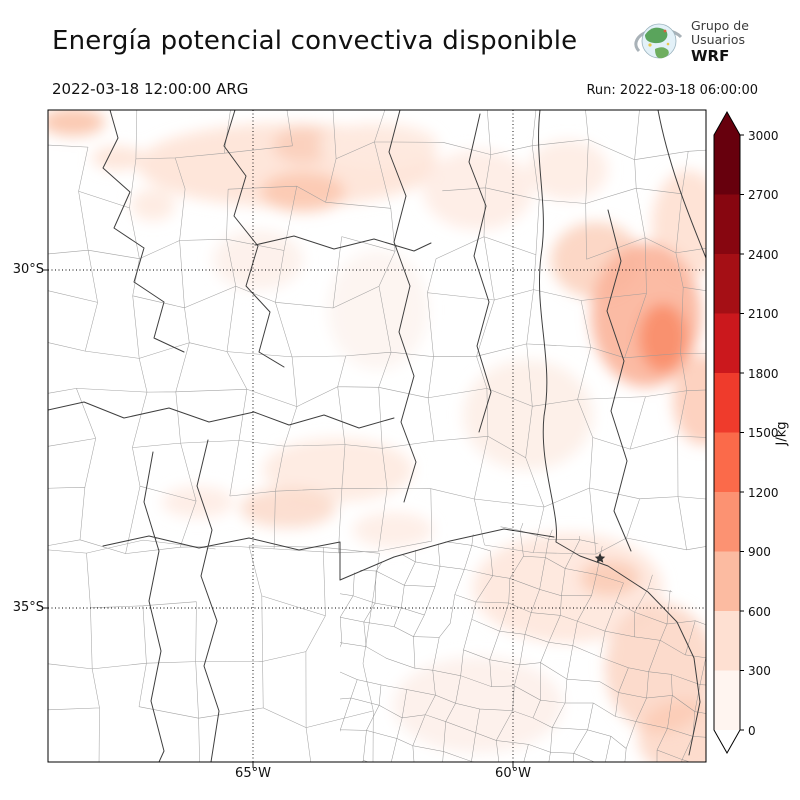 The height and width of the screenshot is (800, 800). Describe the element at coordinates (752, 731) in the screenshot. I see `cb-tick-0: 0` at that location.